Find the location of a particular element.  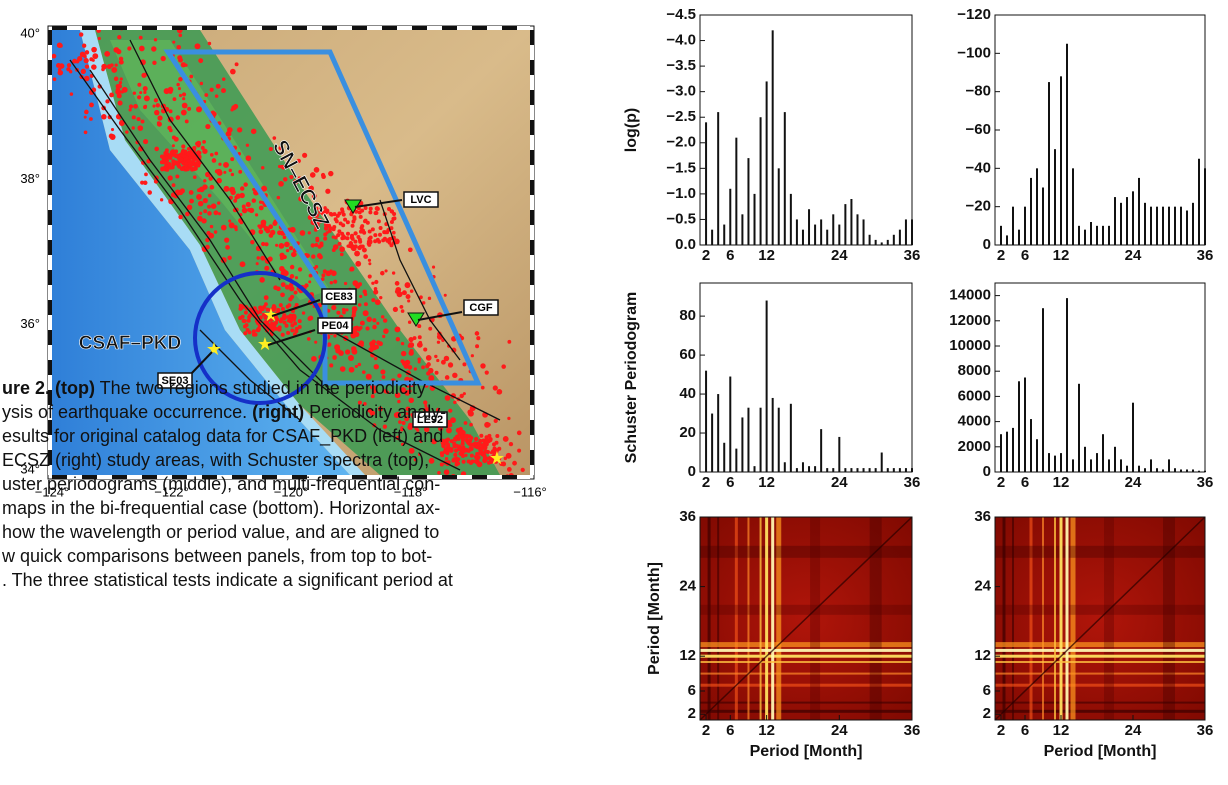

y-tick-label: −1.5 is located at coordinates (681, 167).